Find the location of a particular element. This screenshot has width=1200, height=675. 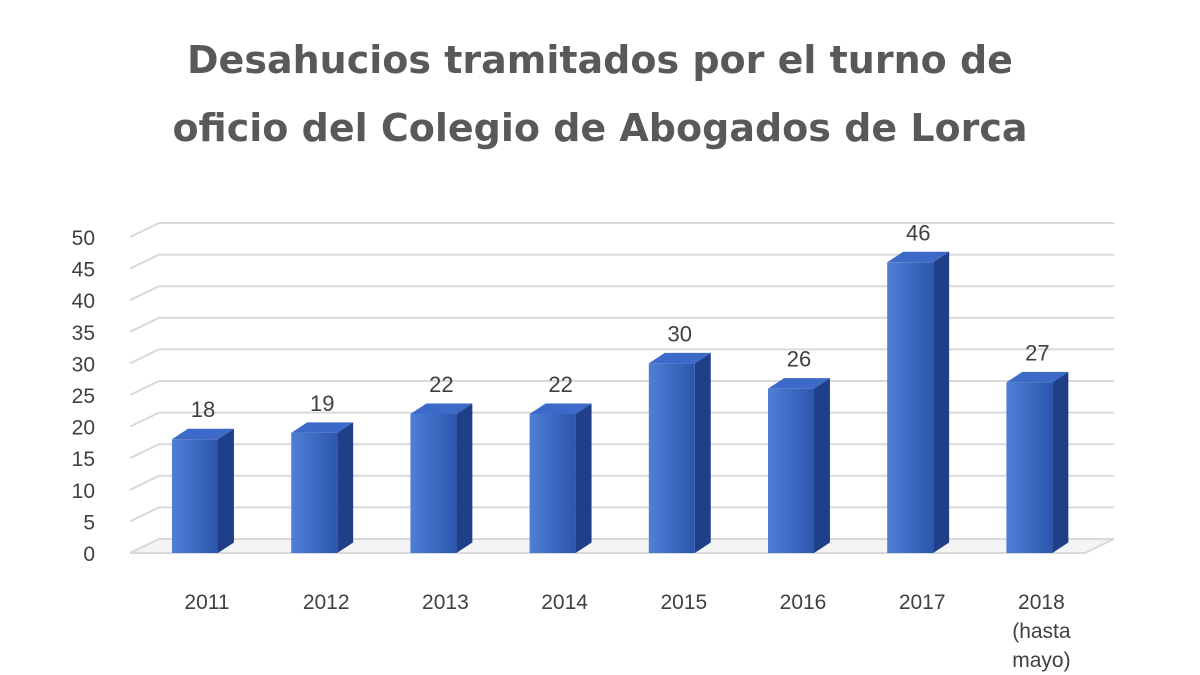

data-label: 26 is located at coordinates (799, 359).